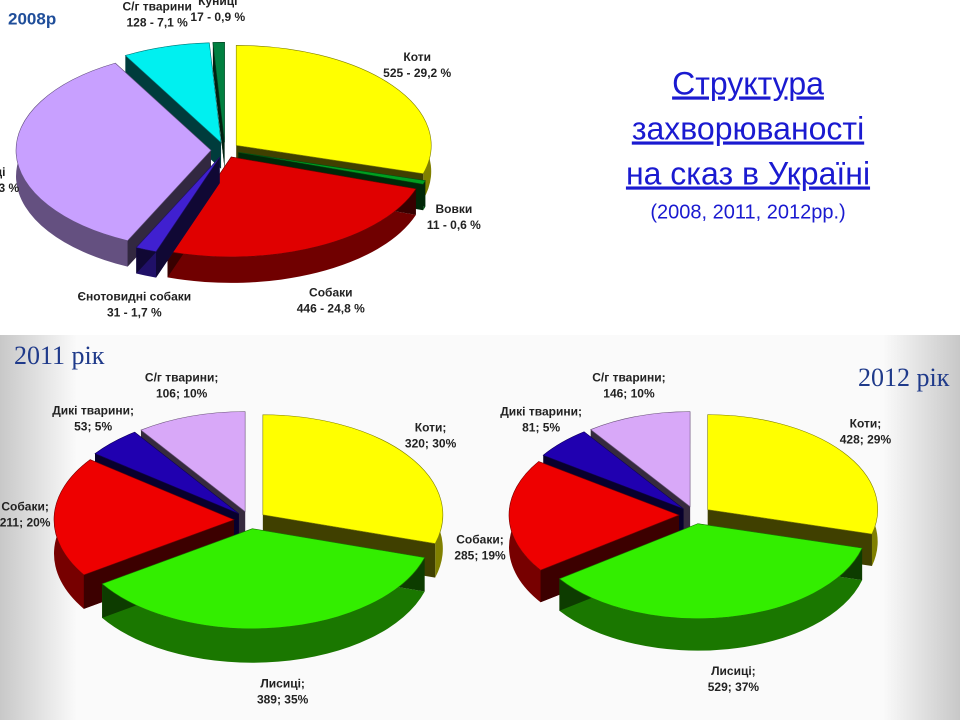 This screenshot has height=720, width=960. I want to click on data-label: Дикі тварини; 53; 5%, so click(93, 419).